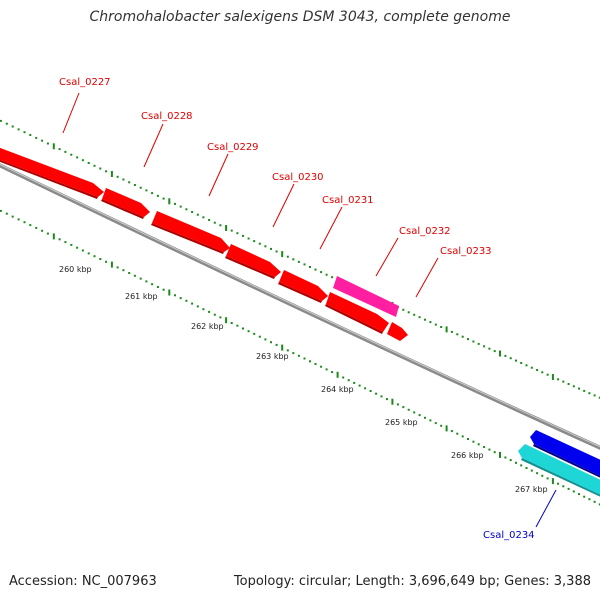  I want to click on reverse-strand-genes, so click(559, 463).